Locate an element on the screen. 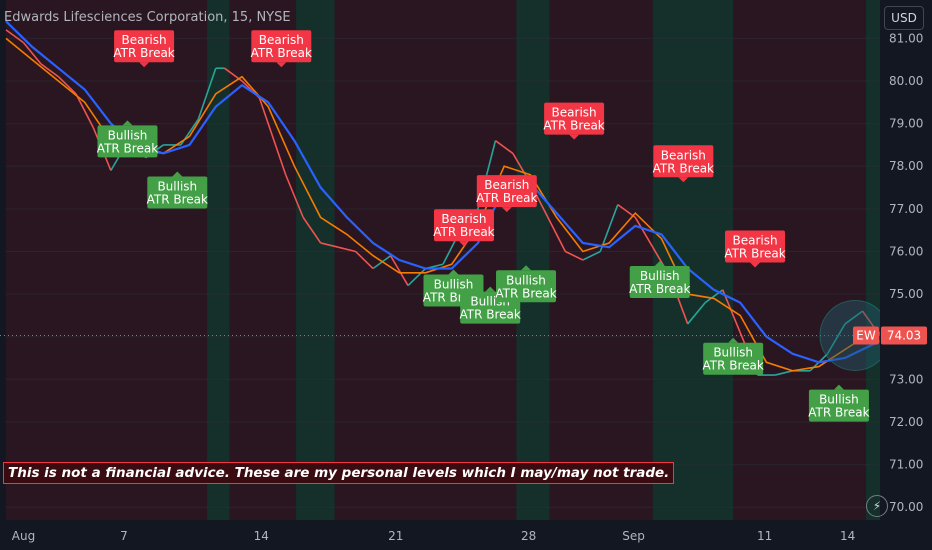 Image resolution: width=932 pixels, height=550 pixels. y-tick-label: 76.00 is located at coordinates (906, 251).